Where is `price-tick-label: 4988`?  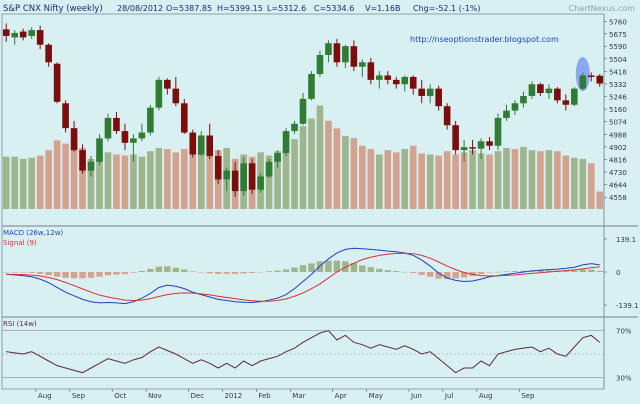 price-tick-label: 4988 is located at coordinates (618, 135).